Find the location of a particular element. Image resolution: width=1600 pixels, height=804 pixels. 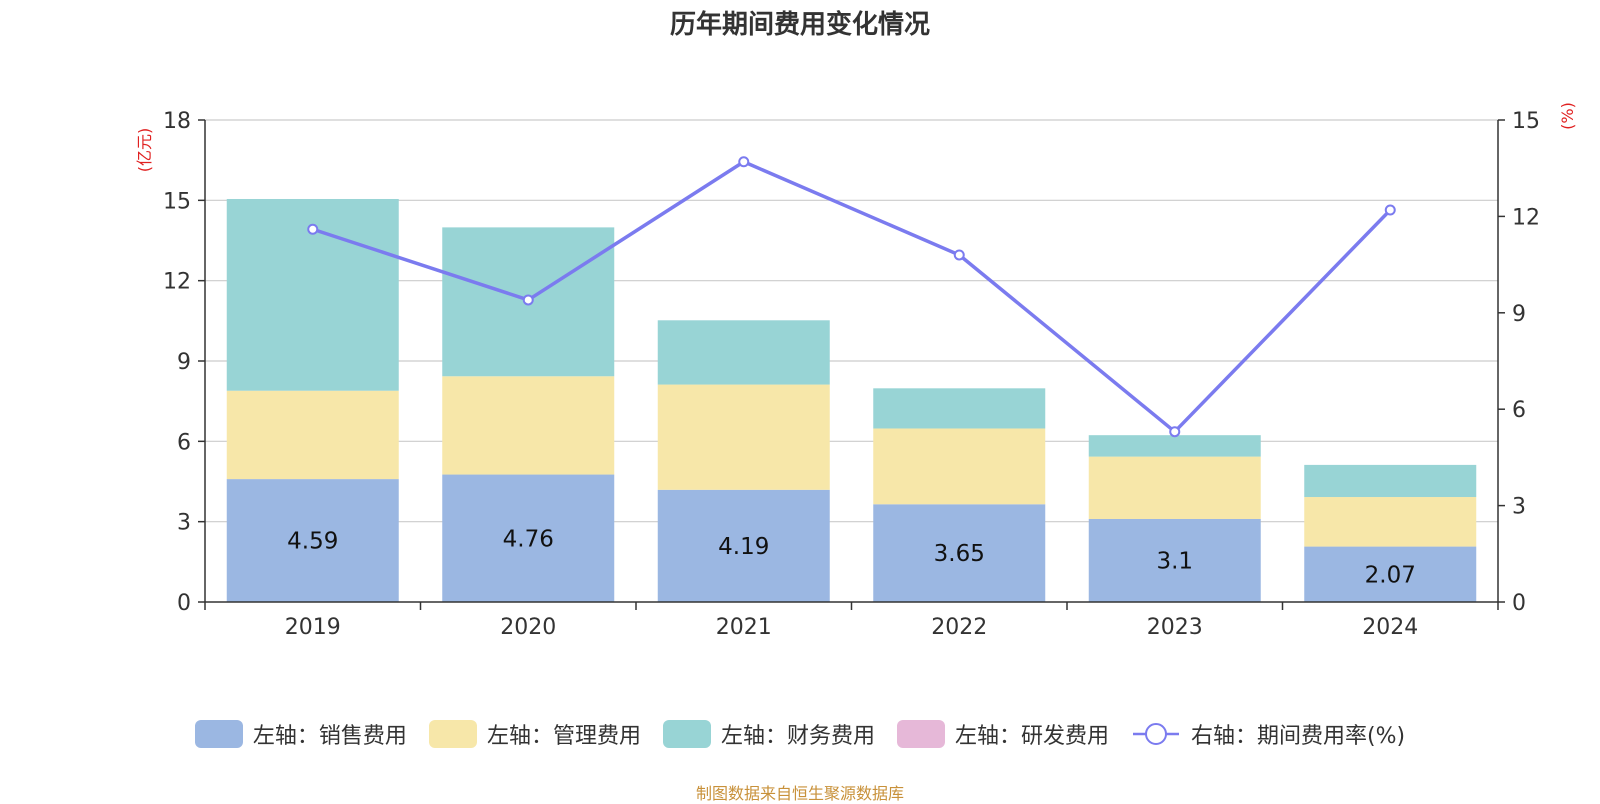

data-label: 4.76 is located at coordinates (528, 539).